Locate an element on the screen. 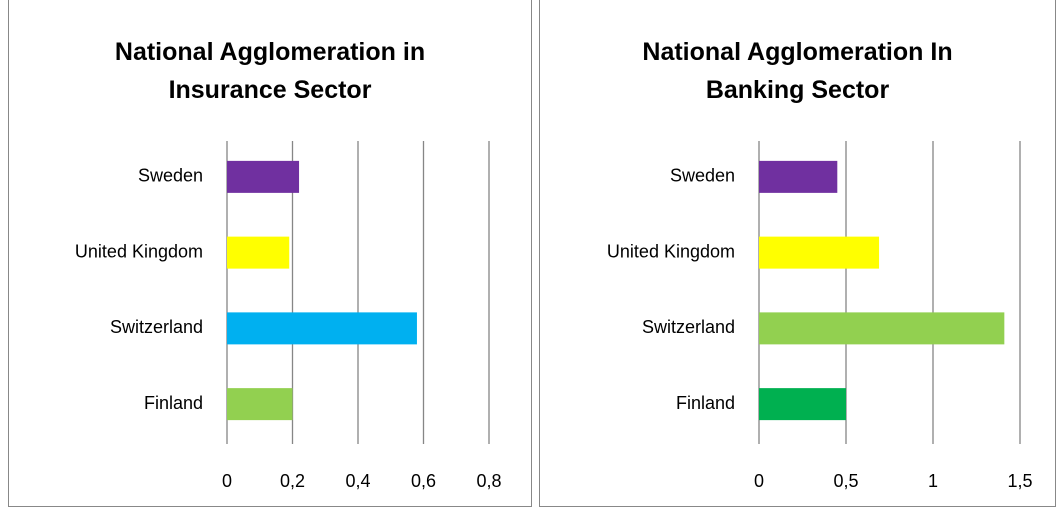 Image resolution: width=1062 pixels, height=509 pixels. x-tick-label: 0,5 is located at coordinates (845, 481).